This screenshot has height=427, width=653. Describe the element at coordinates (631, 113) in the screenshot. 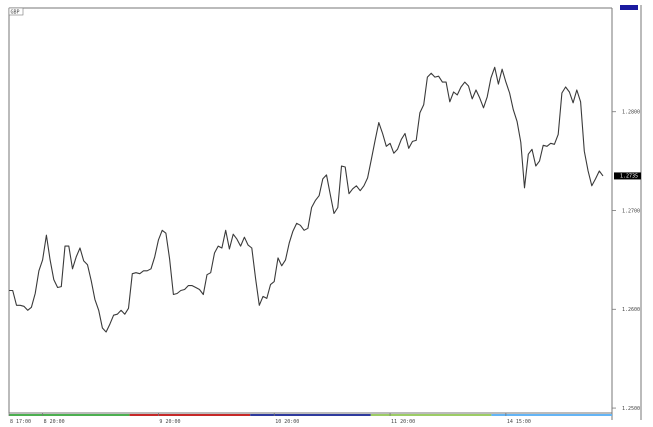

I see `y-tick-label: 1.2800` at that location.